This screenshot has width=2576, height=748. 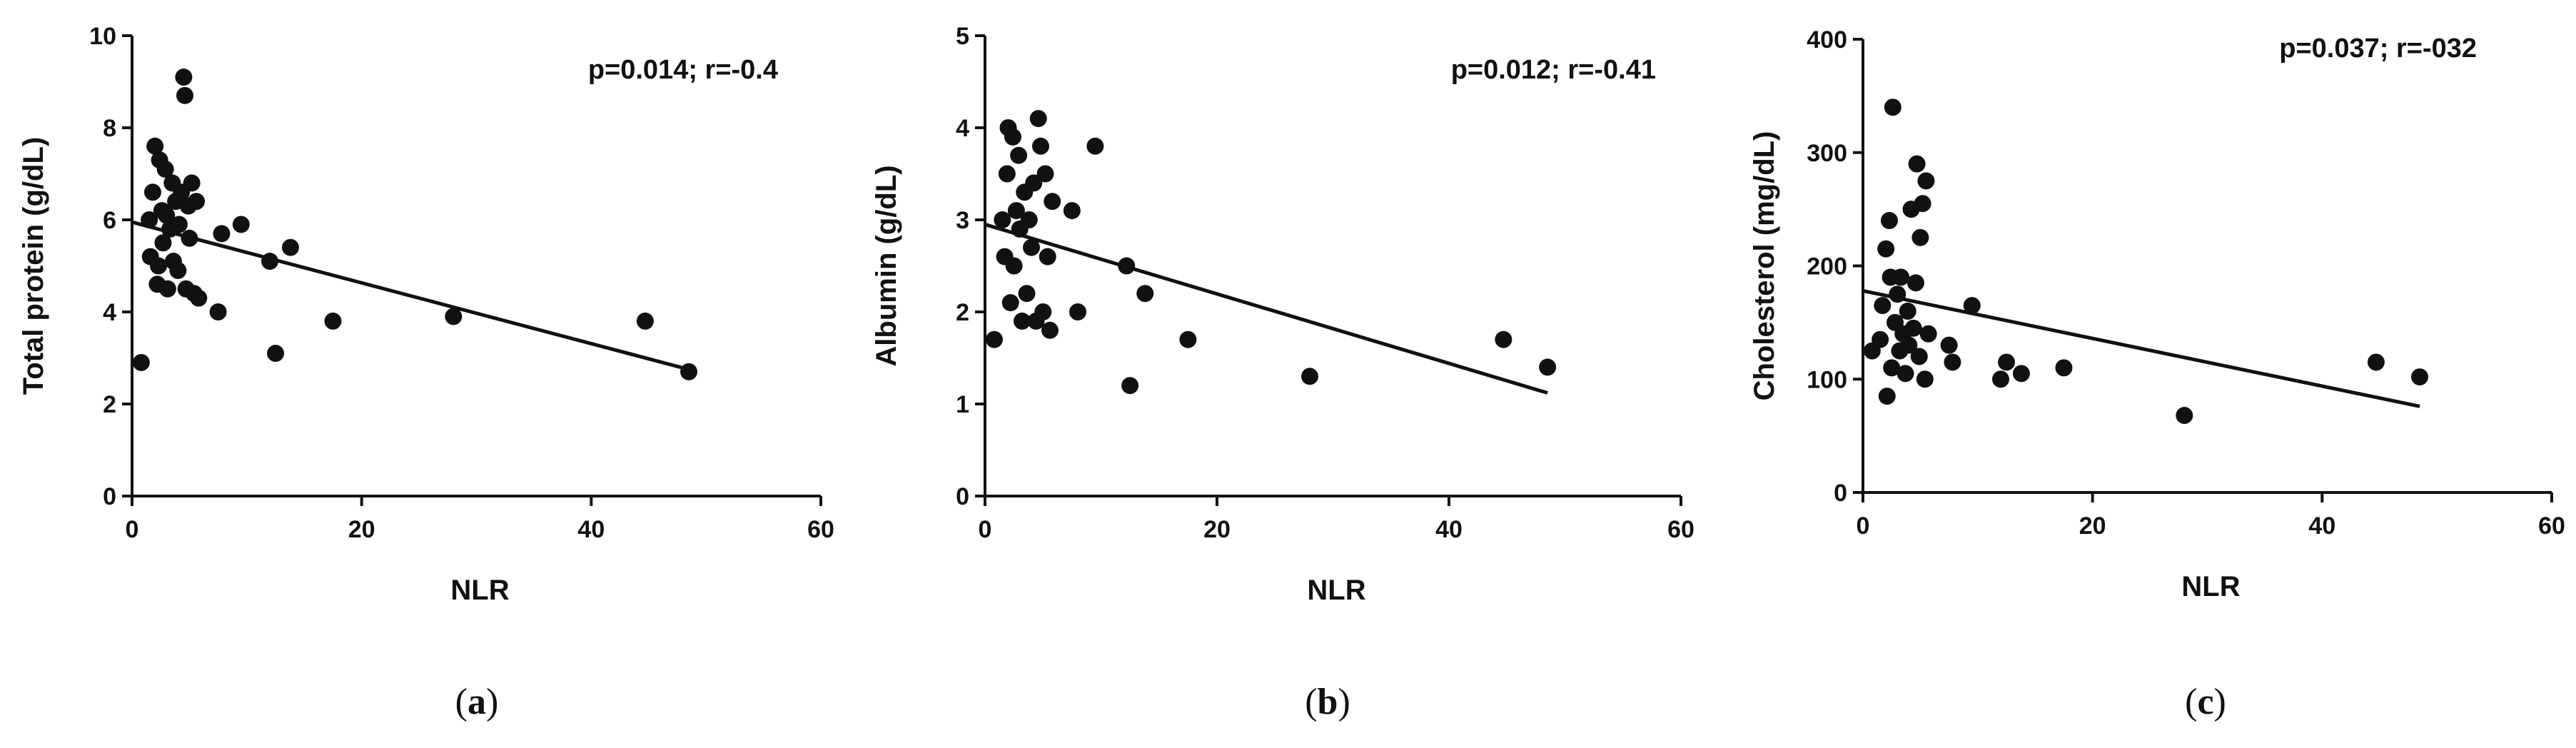 I want to click on caption-letter: b, so click(x=1328, y=702).